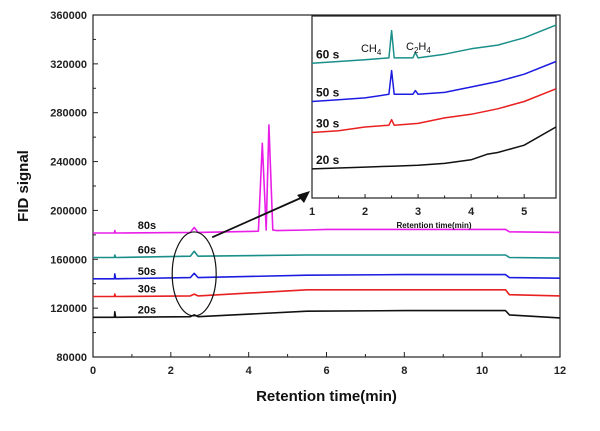  I want to click on series-label-20s: 20s, so click(147, 310).